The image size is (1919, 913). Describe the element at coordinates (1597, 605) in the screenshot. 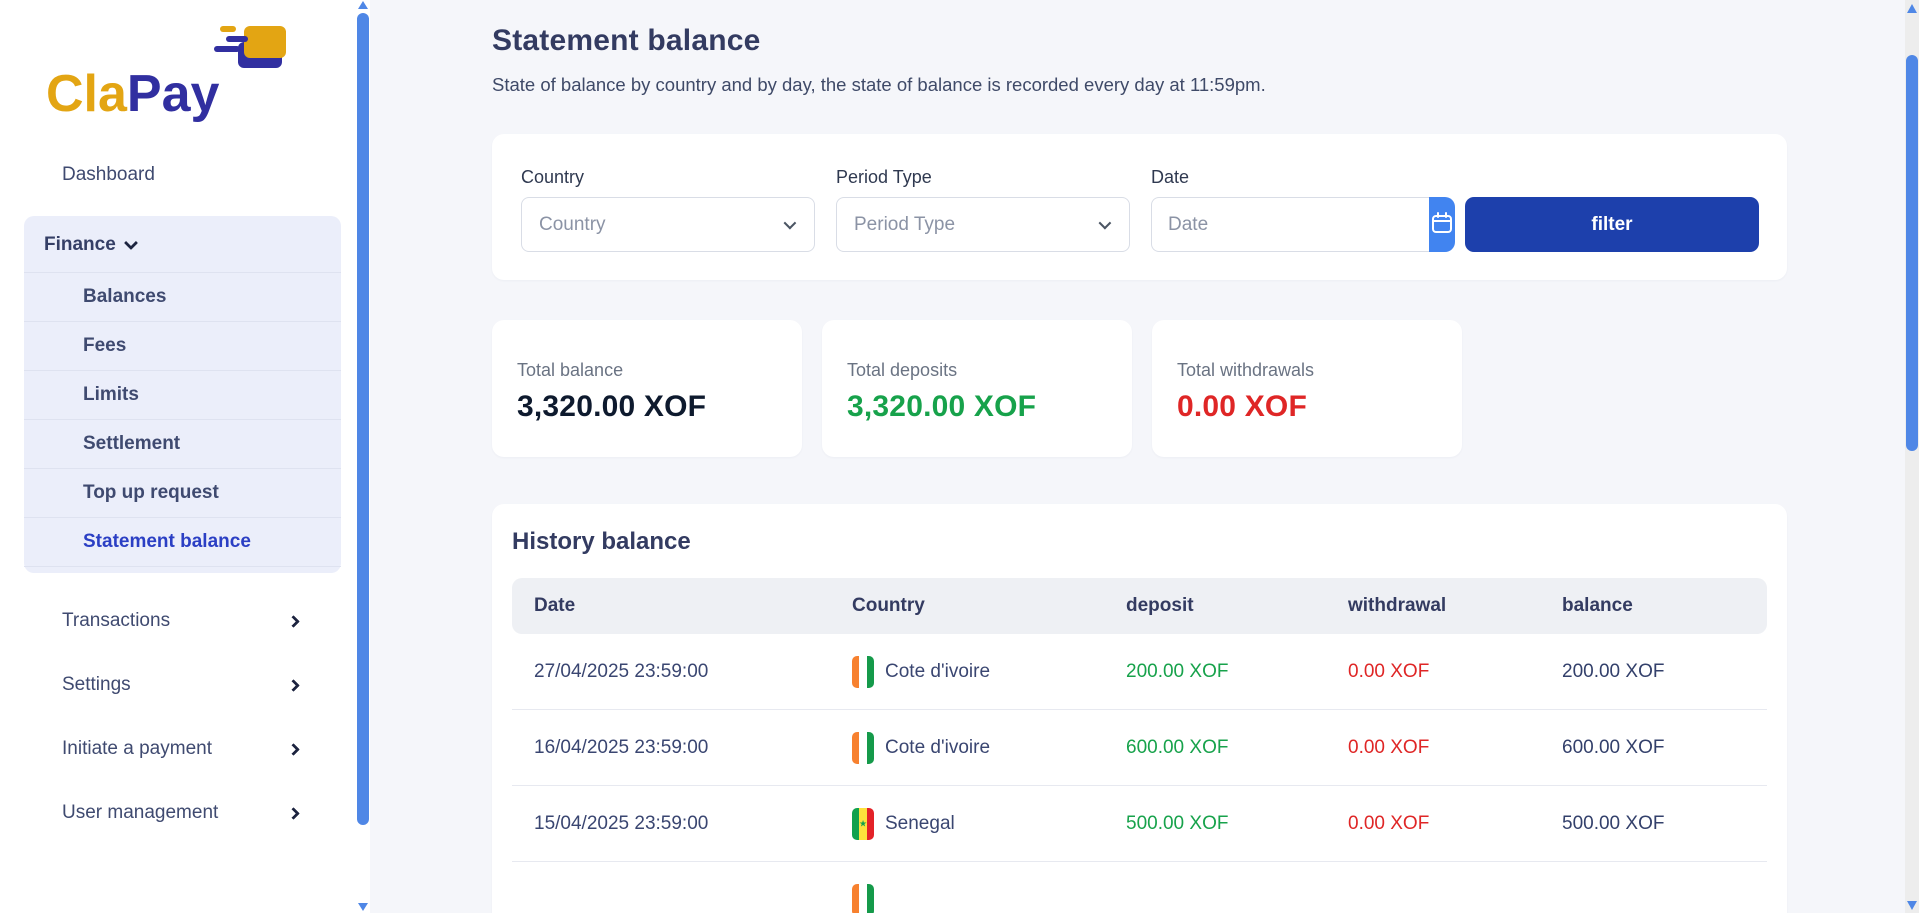

I see `column-header-balance: balance` at that location.